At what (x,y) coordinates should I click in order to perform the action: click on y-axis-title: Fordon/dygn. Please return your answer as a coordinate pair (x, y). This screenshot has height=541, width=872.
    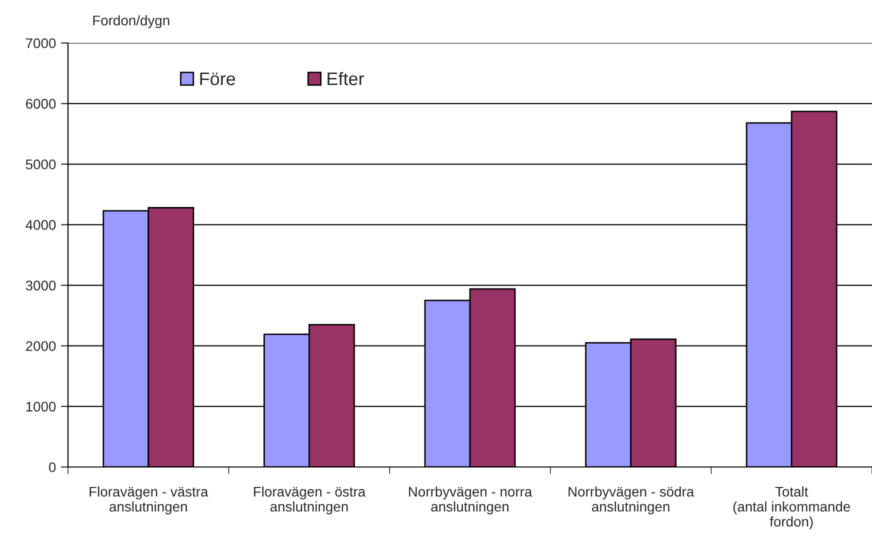
    Looking at the image, I should click on (131, 21).